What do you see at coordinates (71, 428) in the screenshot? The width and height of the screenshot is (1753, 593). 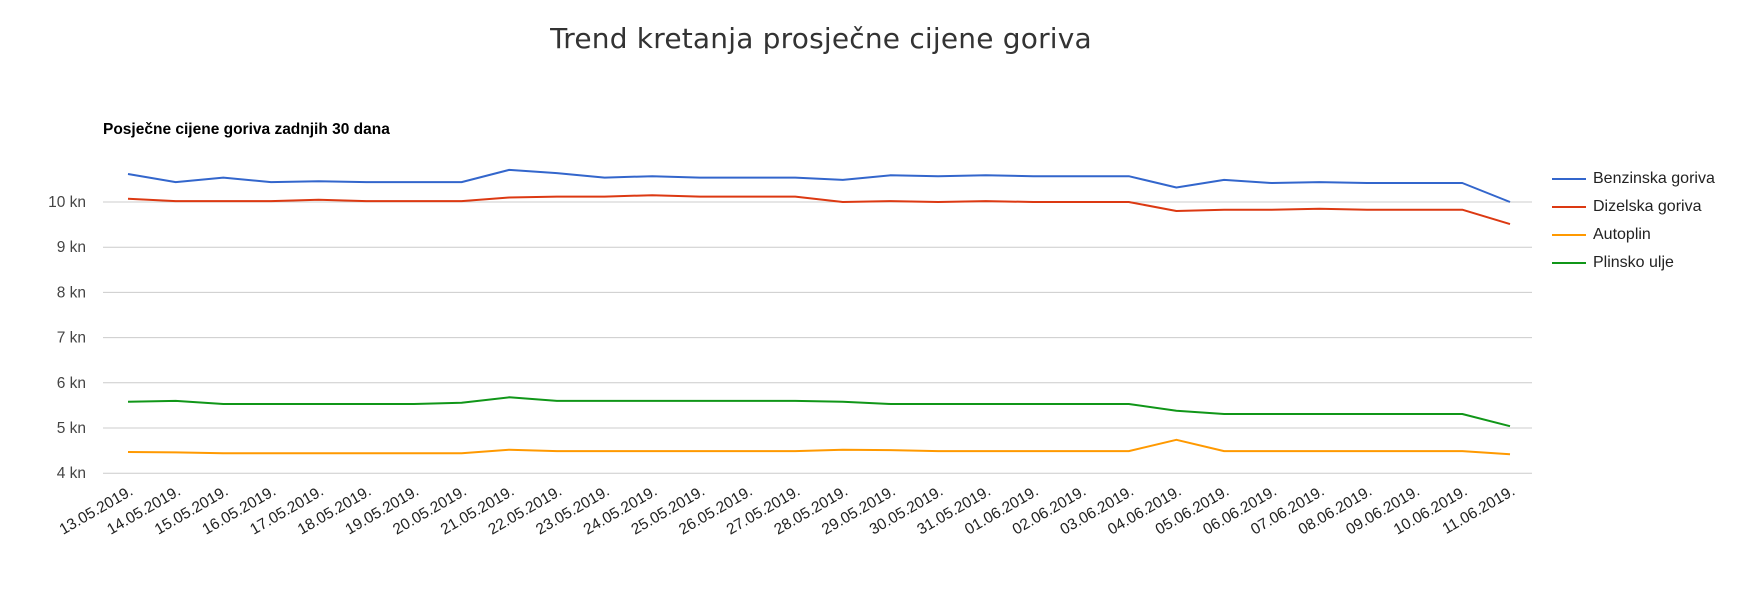 I see `y-tick-label: 5 kn` at bounding box center [71, 428].